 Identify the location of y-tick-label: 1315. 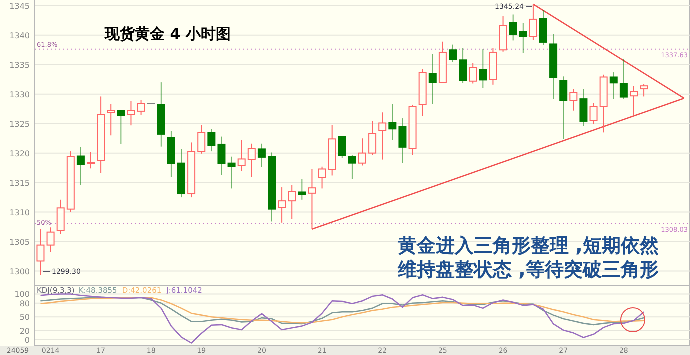
(20, 183).